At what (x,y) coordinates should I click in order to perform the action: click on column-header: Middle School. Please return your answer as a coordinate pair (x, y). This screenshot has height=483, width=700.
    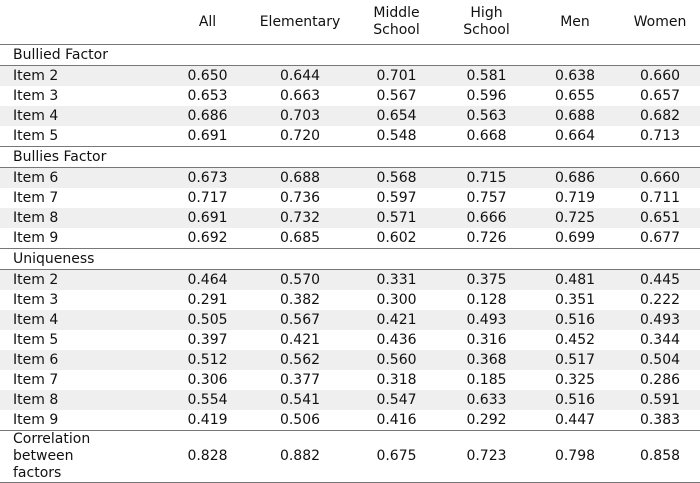
    Looking at the image, I should click on (396, 21).